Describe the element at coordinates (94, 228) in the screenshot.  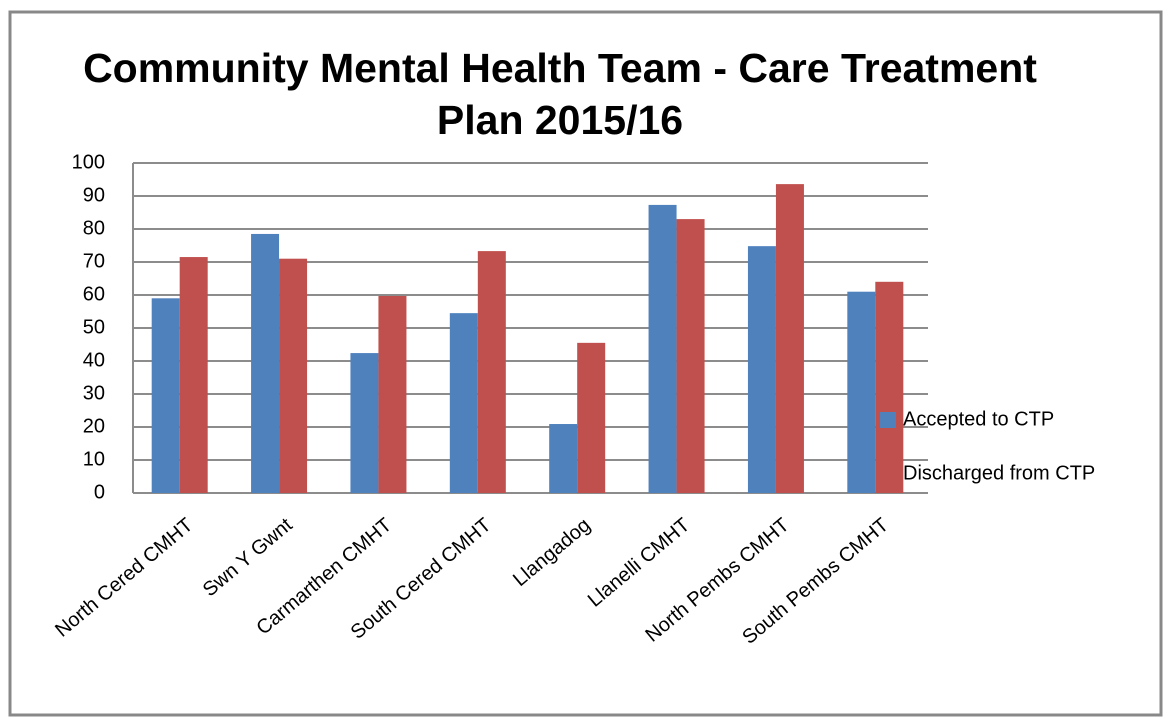
I see `y-tick-label: 80` at that location.